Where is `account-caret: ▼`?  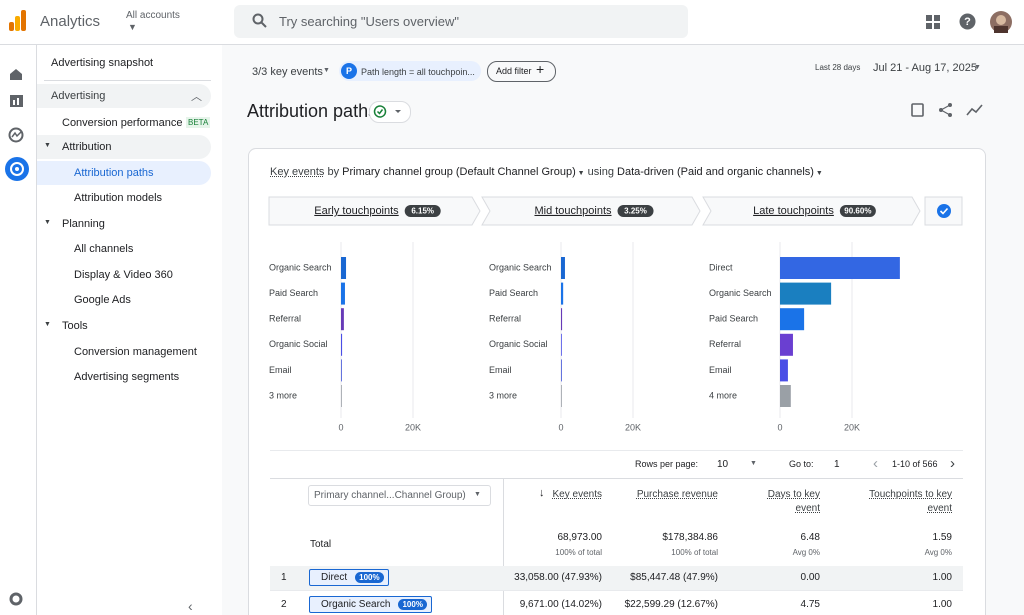 account-caret: ▼ is located at coordinates (132, 27).